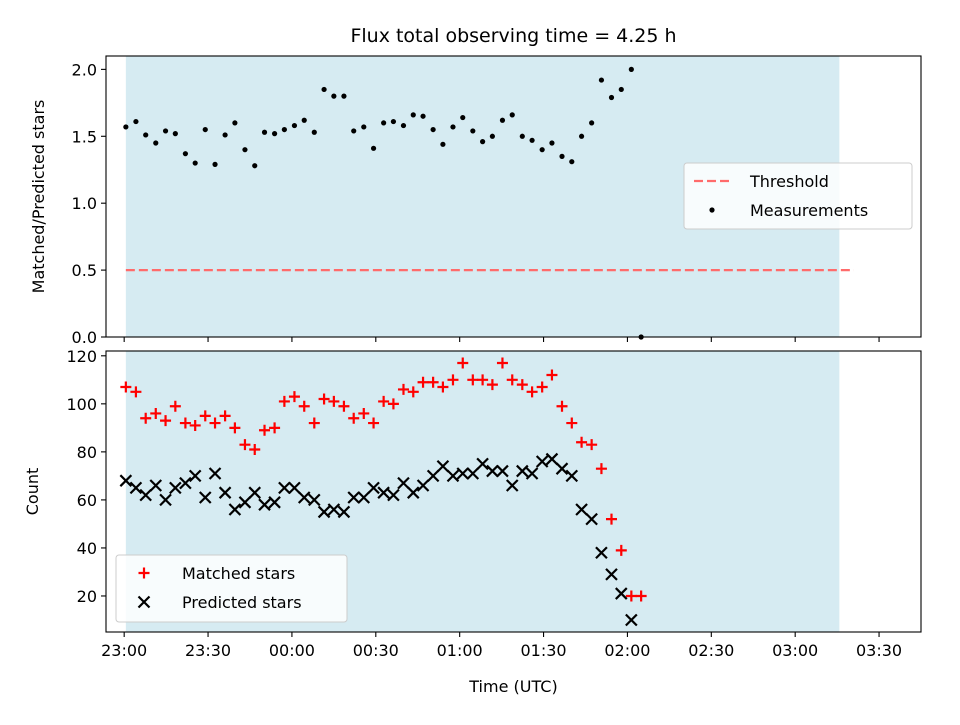  I want to click on x-tick-label: 02:30, so click(711, 650).